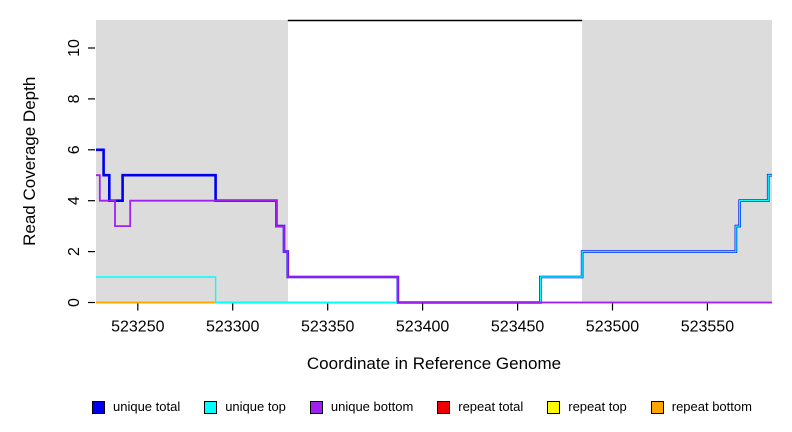 The image size is (792, 432). Describe the element at coordinates (372, 406) in the screenshot. I see `legend-label: unique bottom` at that location.